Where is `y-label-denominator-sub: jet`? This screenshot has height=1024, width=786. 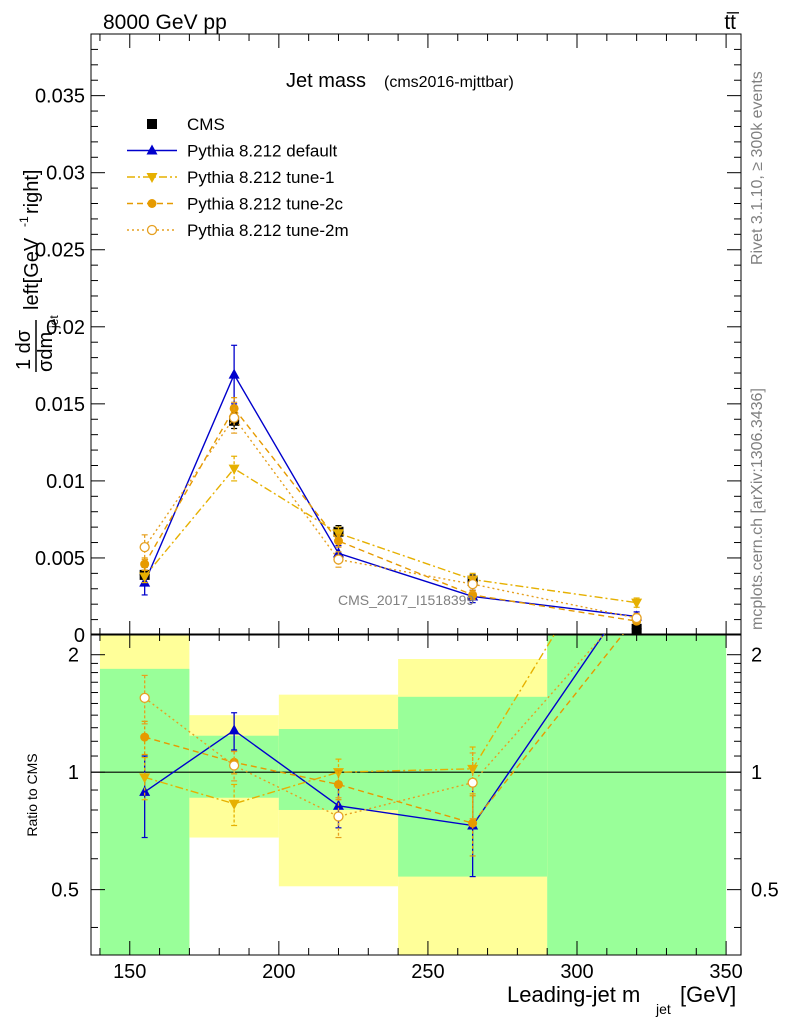
y-label-denominator-sub: jet is located at coordinates (54, 322).